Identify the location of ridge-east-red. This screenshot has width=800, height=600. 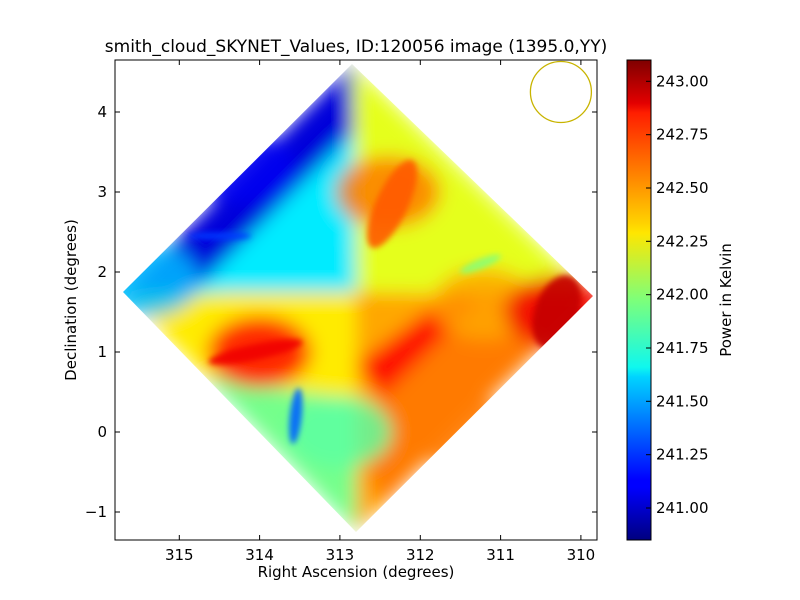
(255, 352).